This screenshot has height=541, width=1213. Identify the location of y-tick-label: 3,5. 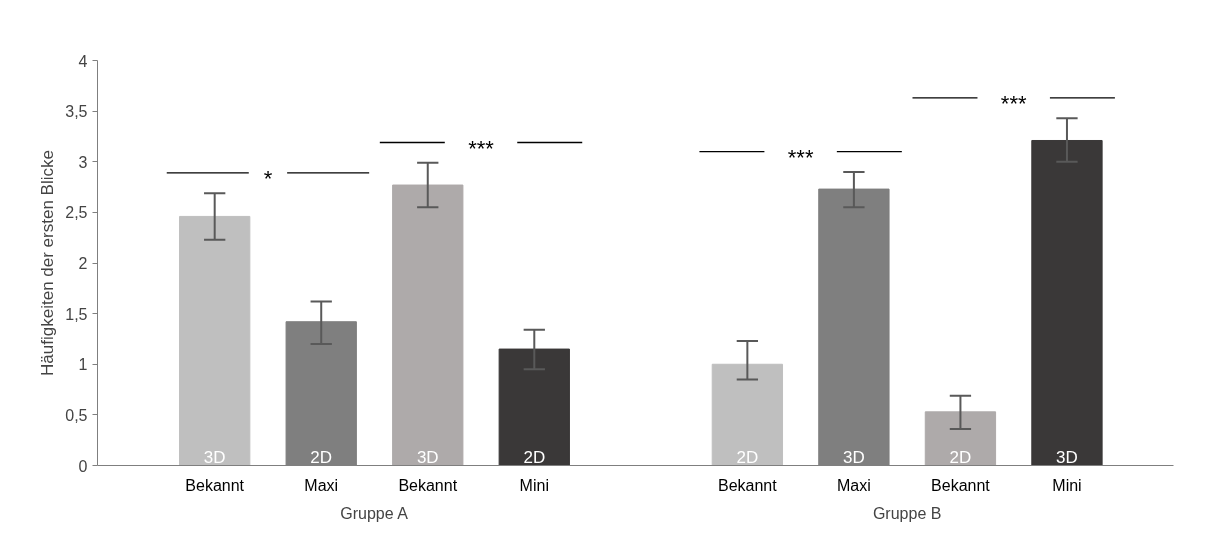
(76, 112).